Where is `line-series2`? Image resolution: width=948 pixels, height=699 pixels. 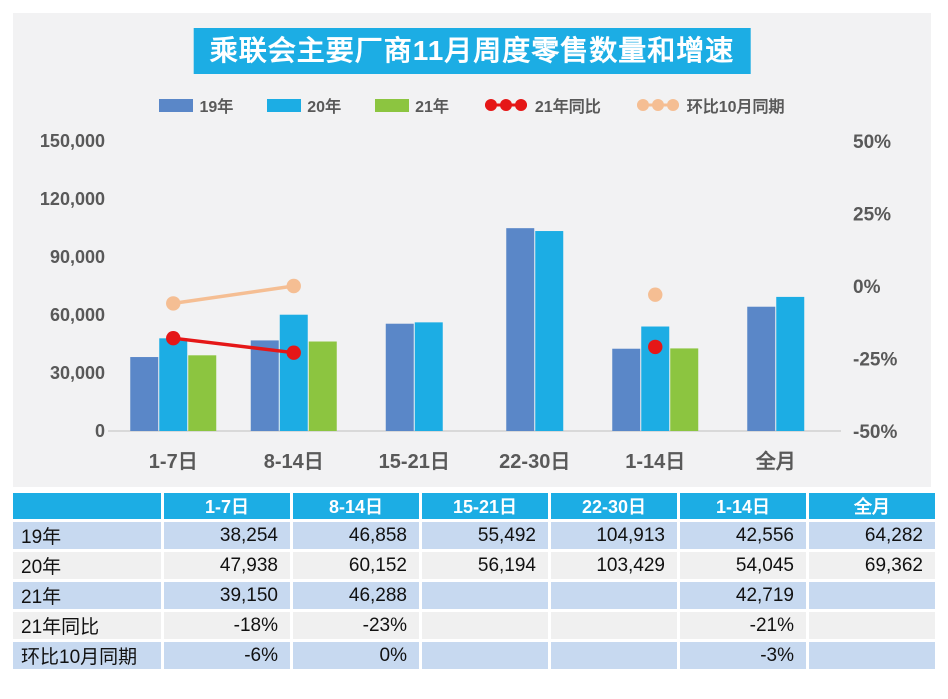
line-series2 is located at coordinates (233, 295).